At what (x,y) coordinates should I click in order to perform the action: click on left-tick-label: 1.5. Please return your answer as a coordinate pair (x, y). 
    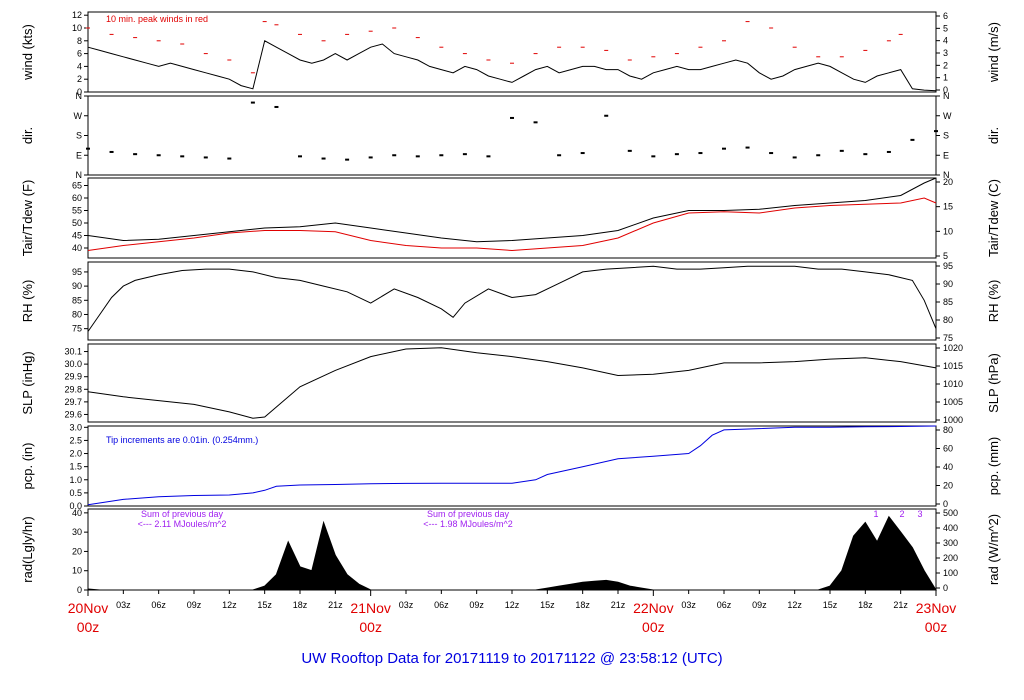
    Looking at the image, I should click on (75, 467).